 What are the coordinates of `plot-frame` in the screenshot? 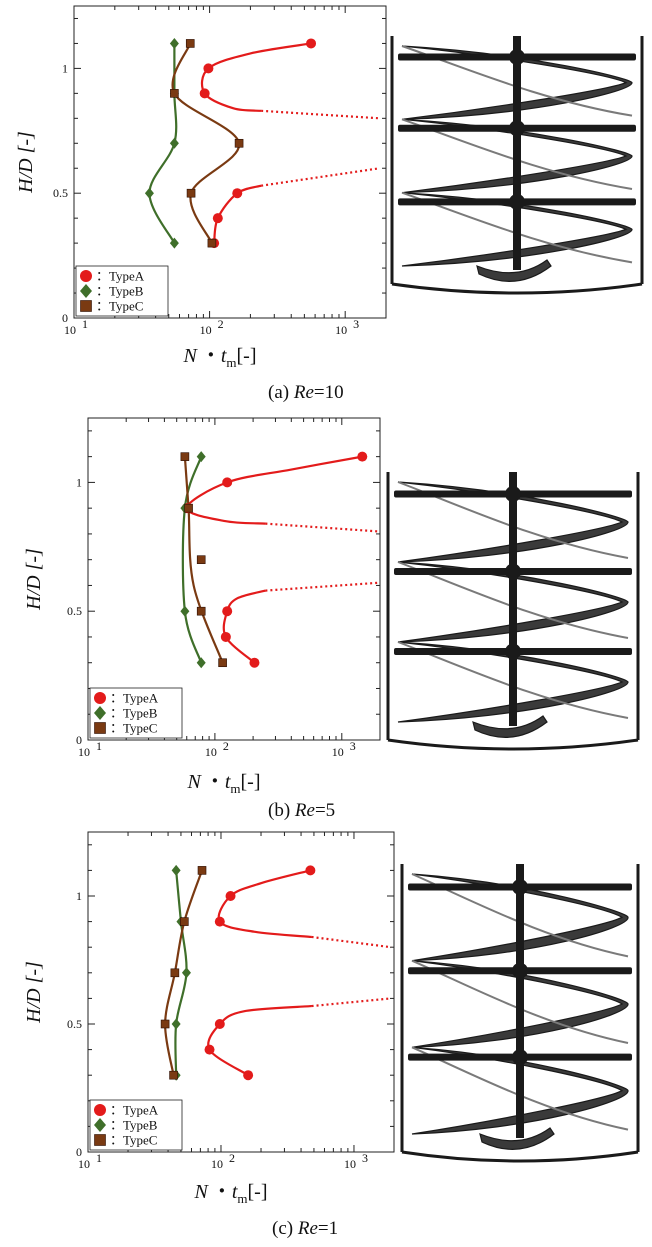 It's located at (234, 579).